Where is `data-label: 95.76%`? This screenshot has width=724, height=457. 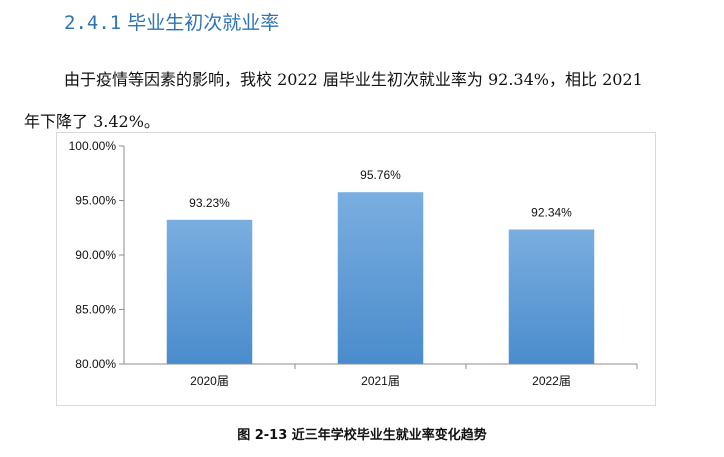 data-label: 95.76% is located at coordinates (380, 175).